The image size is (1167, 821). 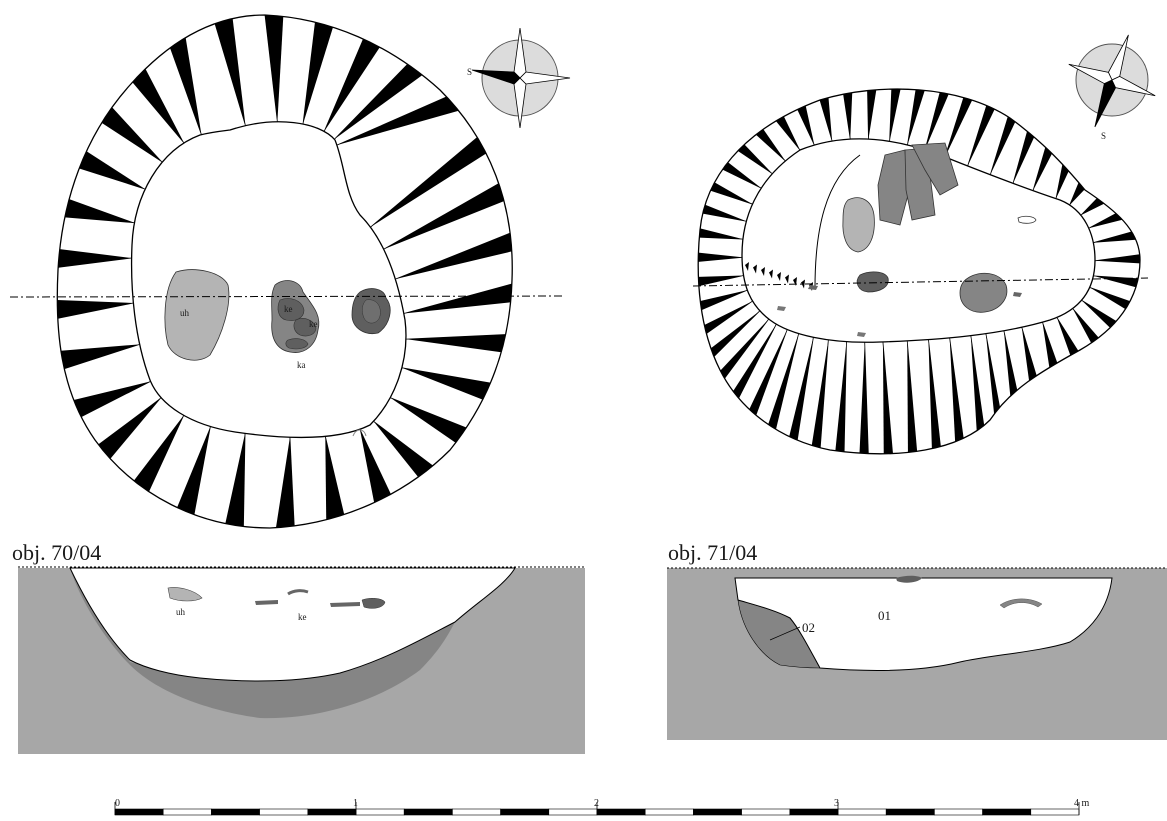 I want to click on scale-tick-2: 2, so click(x=596, y=803).